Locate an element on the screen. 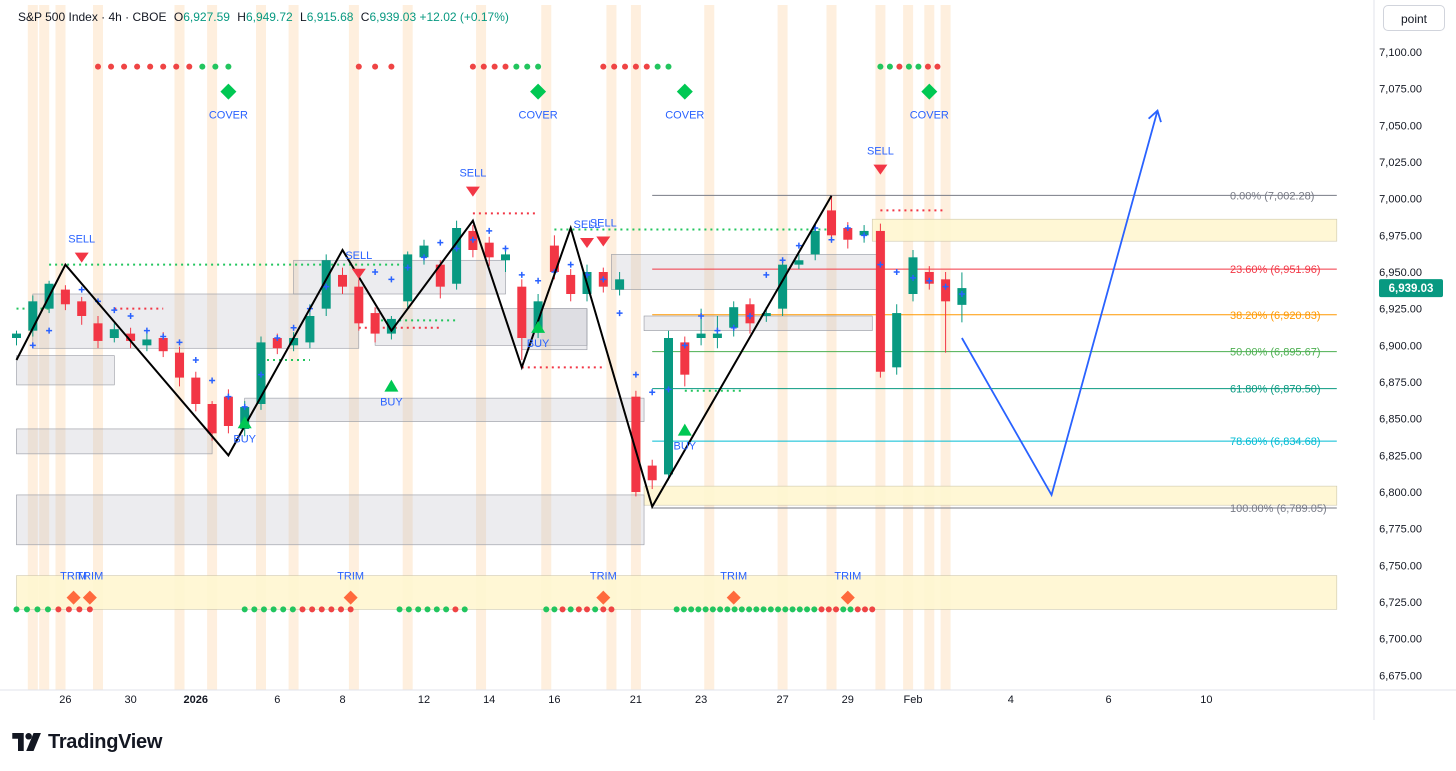  price-tick-label: 6,700.00 is located at coordinates (1400, 640).